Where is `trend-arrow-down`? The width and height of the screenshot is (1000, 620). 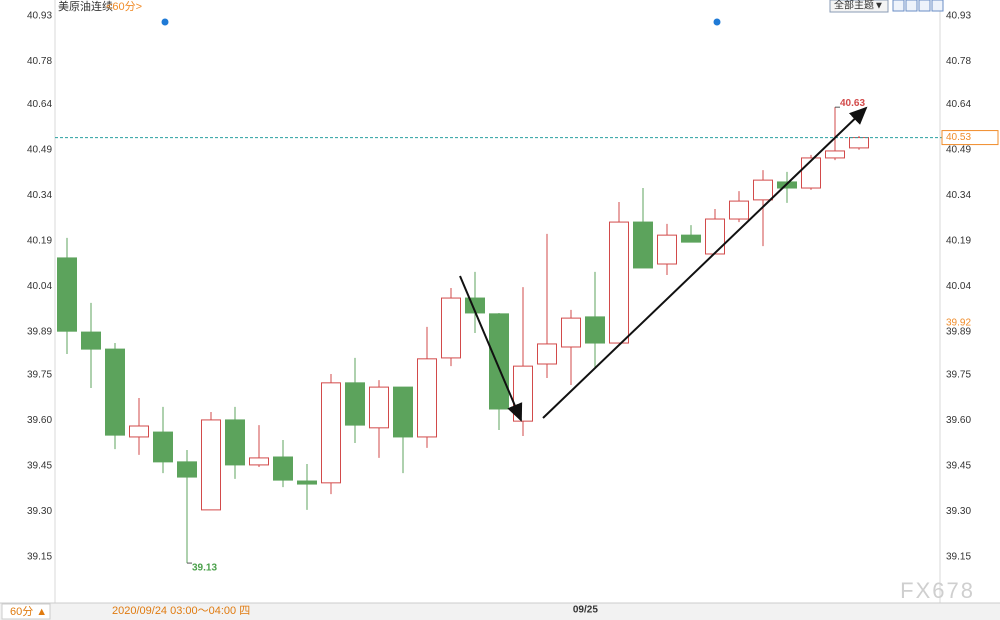
trend-arrow-down is located at coordinates (491, 348).